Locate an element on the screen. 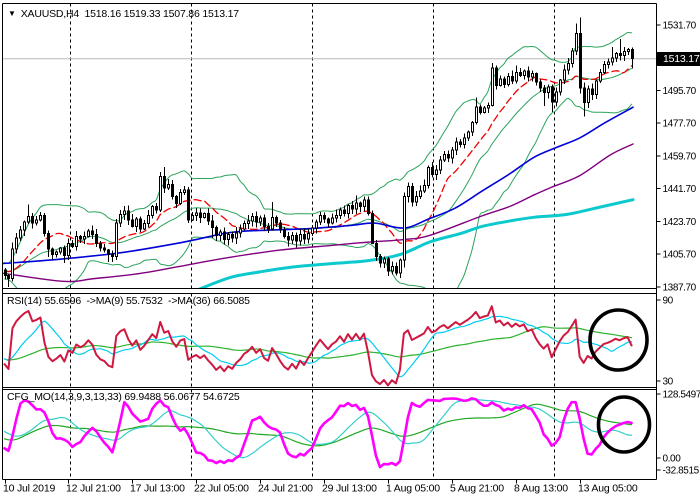  quote-high: 1519.33 is located at coordinates (142, 13).